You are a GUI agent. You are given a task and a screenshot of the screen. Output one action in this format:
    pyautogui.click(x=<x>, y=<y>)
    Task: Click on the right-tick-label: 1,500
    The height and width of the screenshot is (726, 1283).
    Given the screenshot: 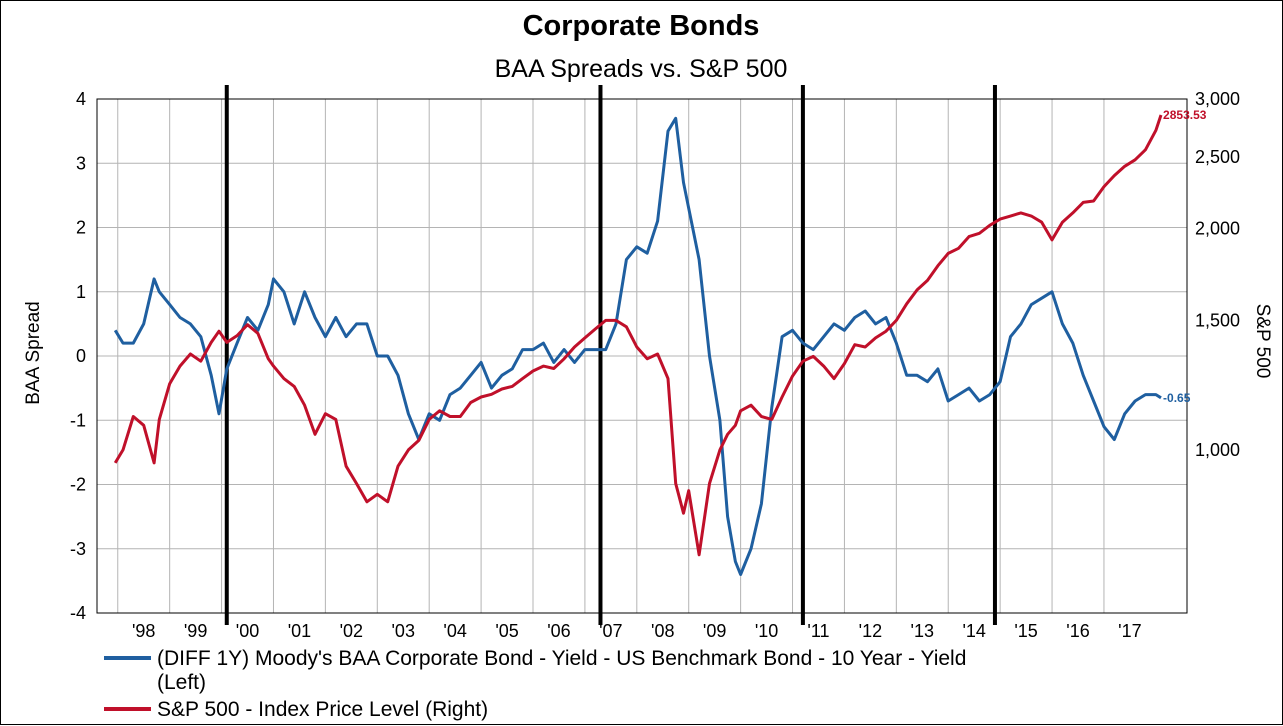 What is the action you would take?
    pyautogui.click(x=1217, y=320)
    